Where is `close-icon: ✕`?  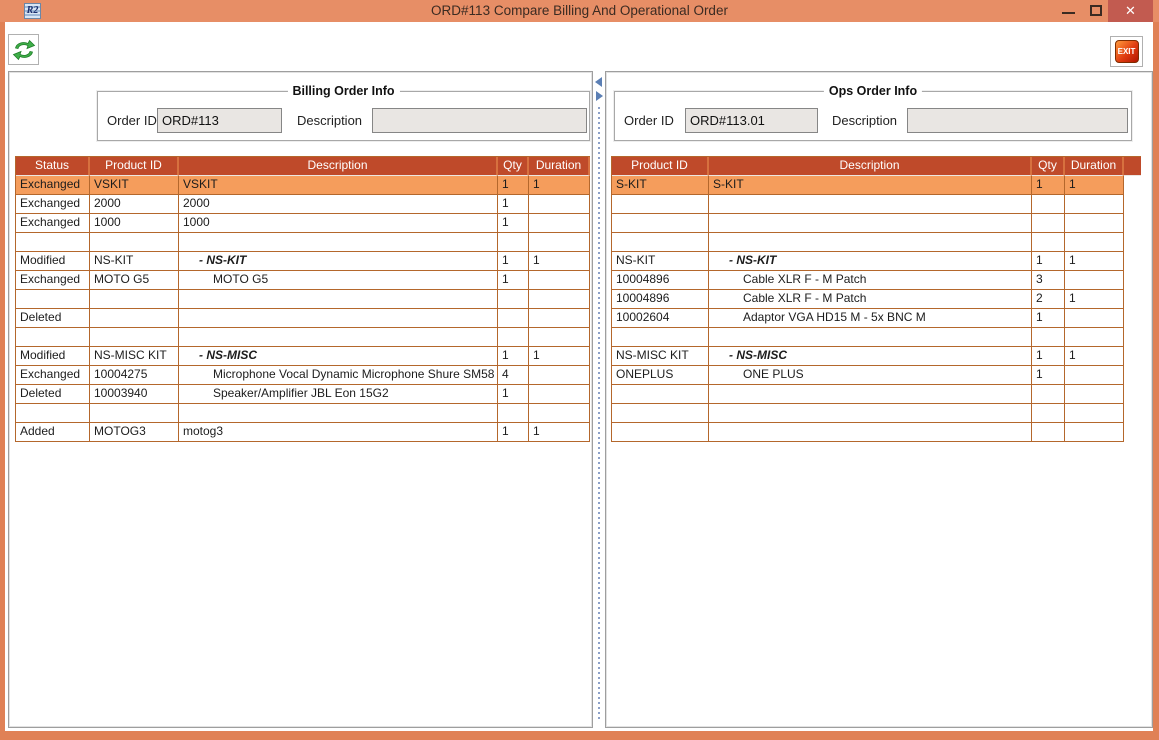
close-icon: ✕ is located at coordinates (1130, 10).